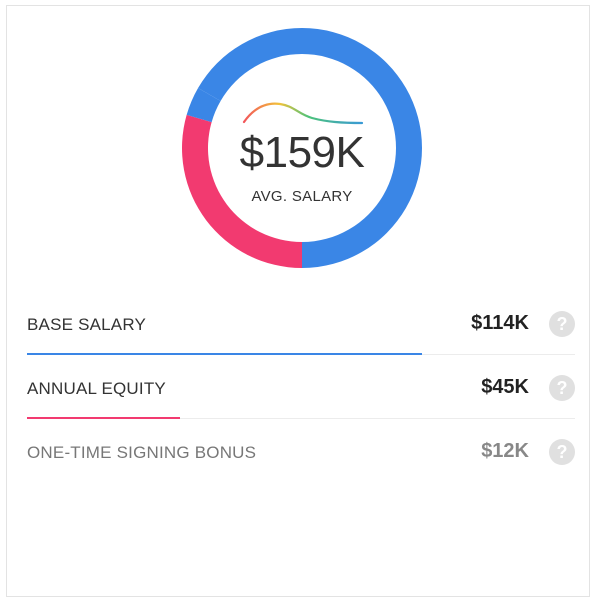 The height and width of the screenshot is (604, 600). Describe the element at coordinates (302, 196) in the screenshot. I see `avg-salary-label: AVG. SALARY` at that location.